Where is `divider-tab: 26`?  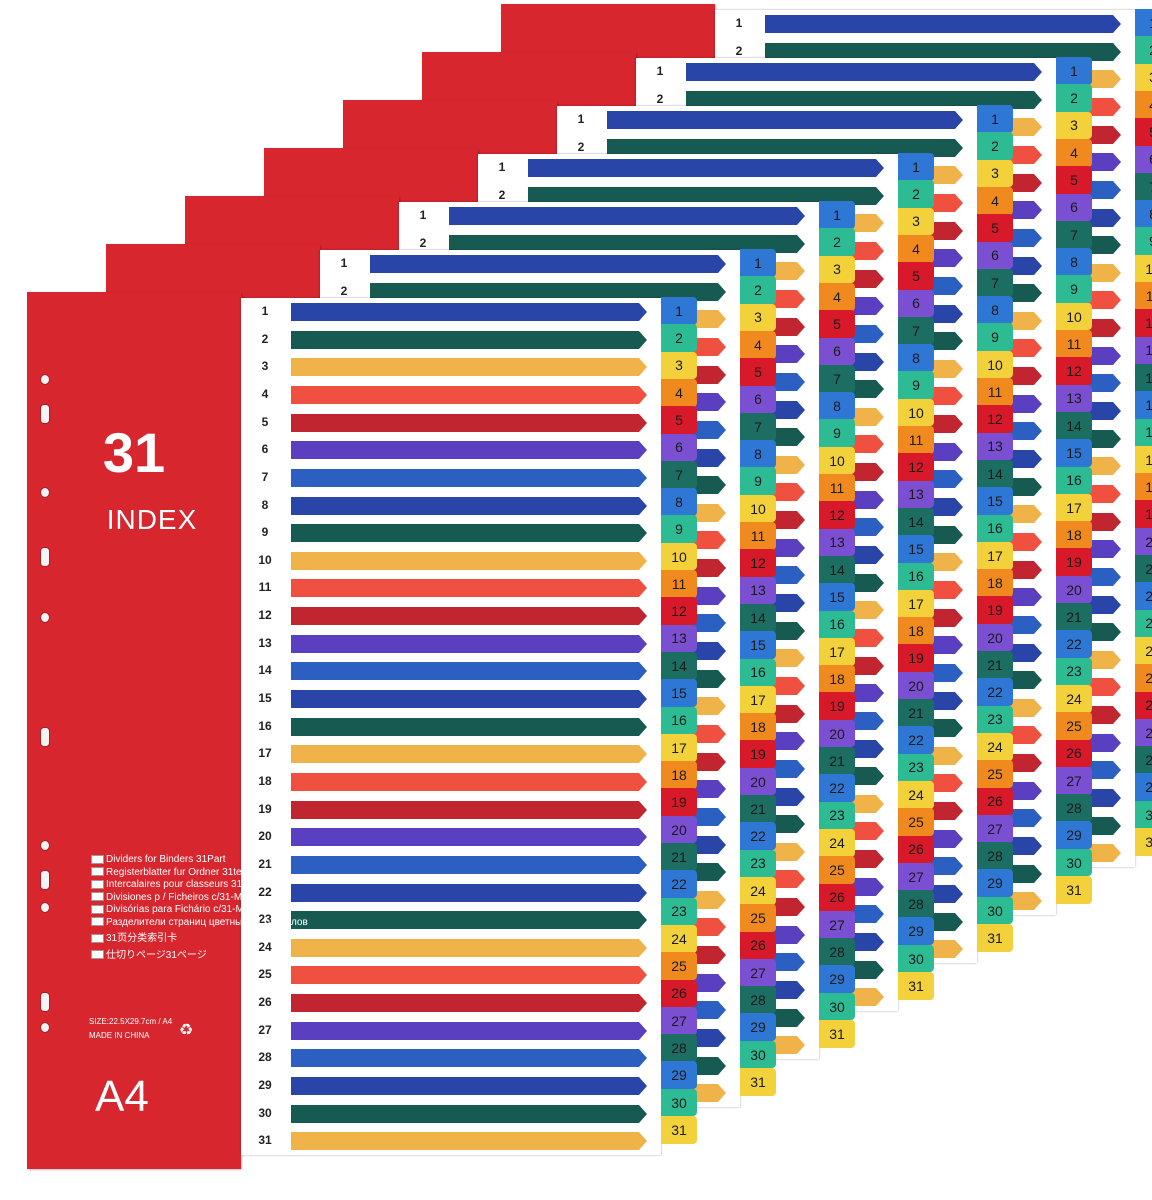
divider-tab: 26 is located at coordinates (1143, 705).